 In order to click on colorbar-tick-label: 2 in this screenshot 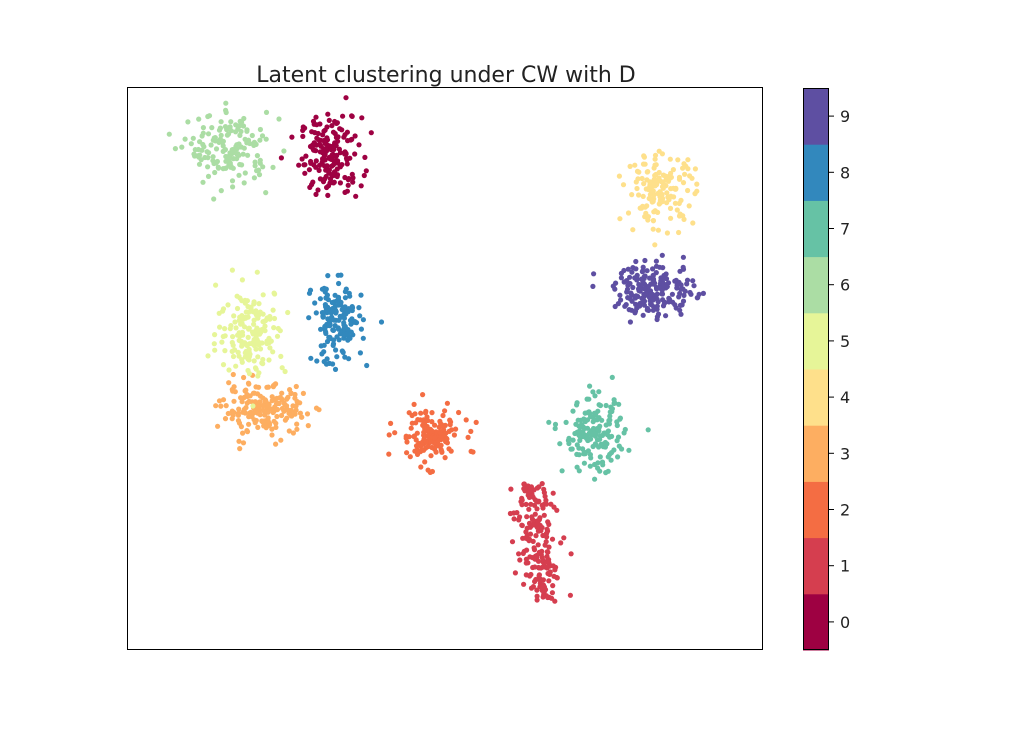, I will do `click(845, 510)`.